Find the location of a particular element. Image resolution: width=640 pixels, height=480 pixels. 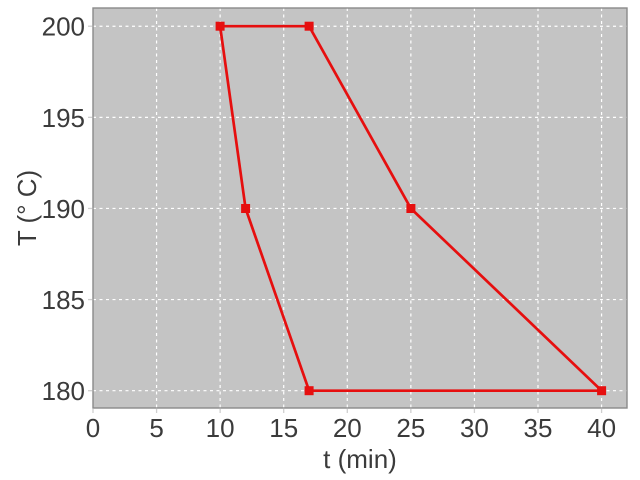

x-tick-label: 25 is located at coordinates (410, 428).